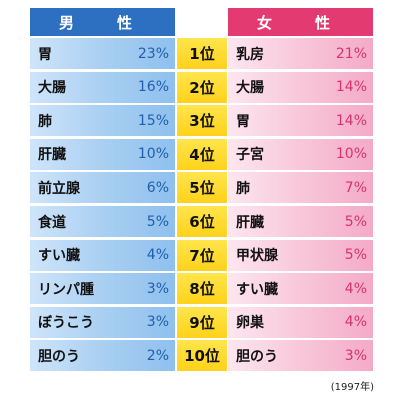 This screenshot has width=400, height=405. I want to click on rank-label: 2位, so click(202, 87).